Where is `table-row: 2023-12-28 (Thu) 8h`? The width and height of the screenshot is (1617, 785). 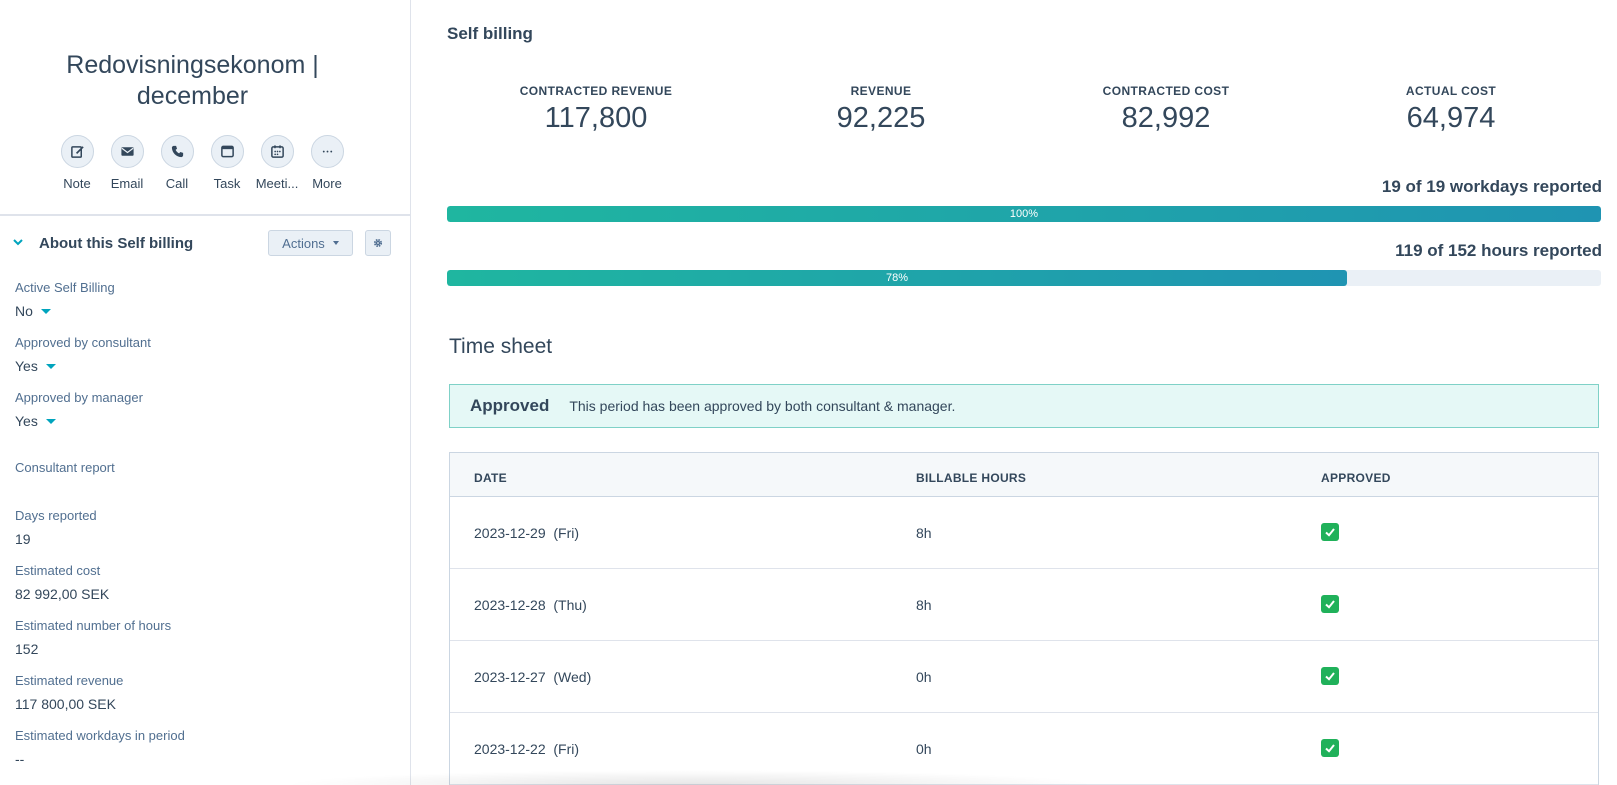
table-row: 2023-12-28 (Thu) 8h is located at coordinates (1024, 605).